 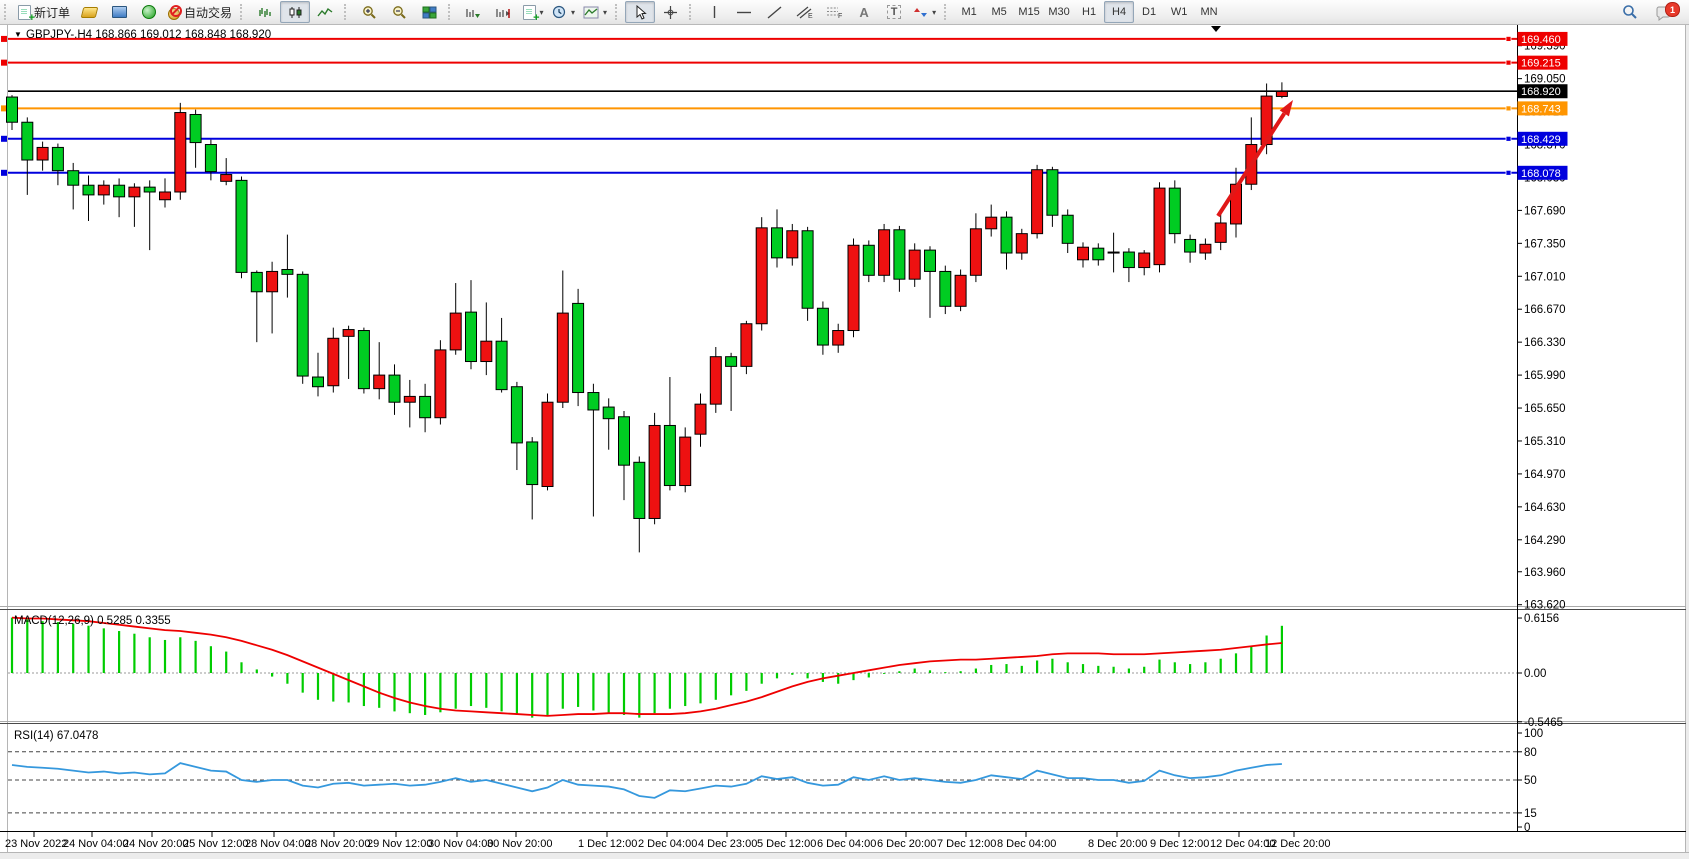 I want to click on zoom-out-button, so click(x=399, y=12).